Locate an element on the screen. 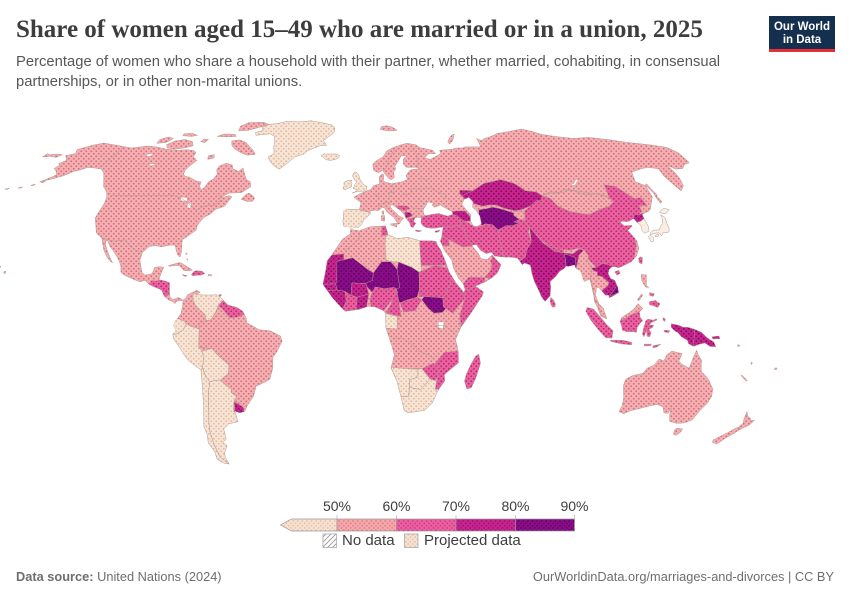 The height and width of the screenshot is (600, 850). svg-text: 60% is located at coordinates (396, 506).